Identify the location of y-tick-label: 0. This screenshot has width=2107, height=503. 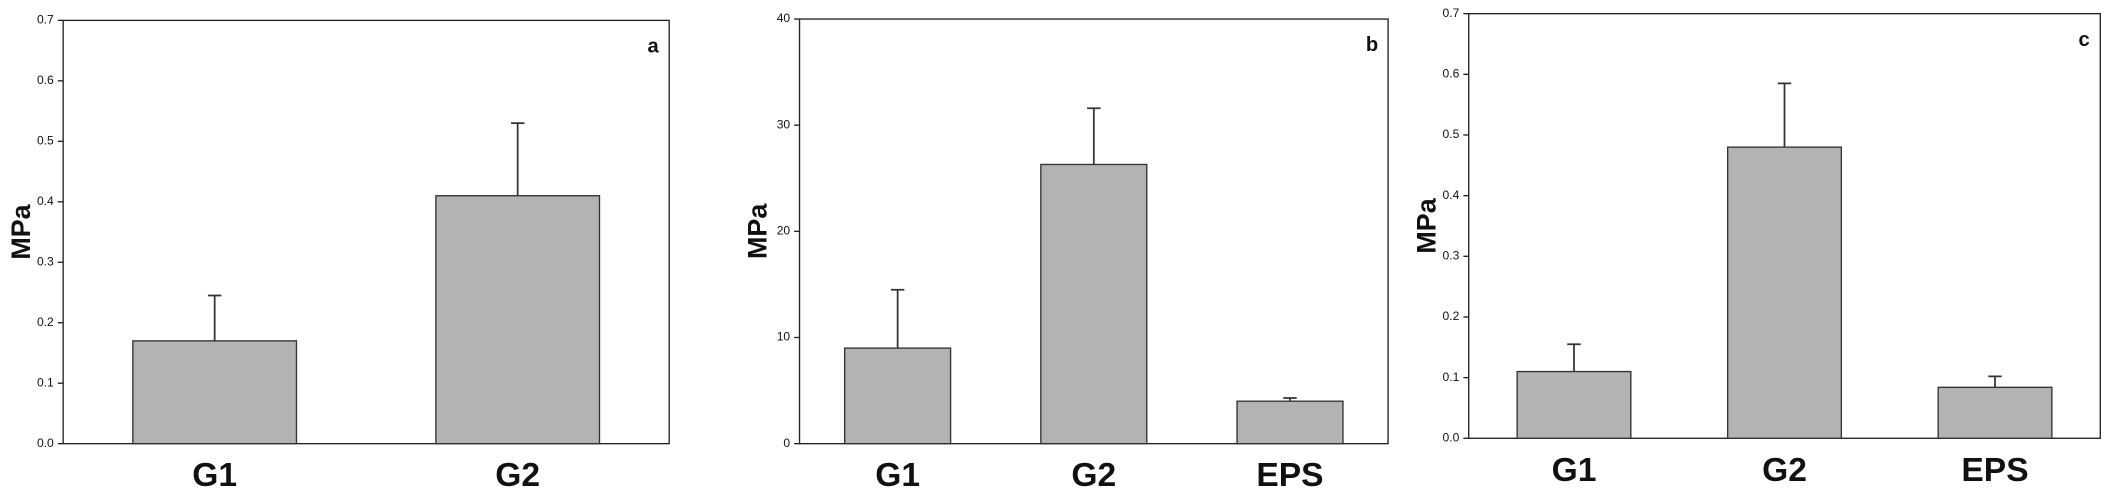
(786, 443).